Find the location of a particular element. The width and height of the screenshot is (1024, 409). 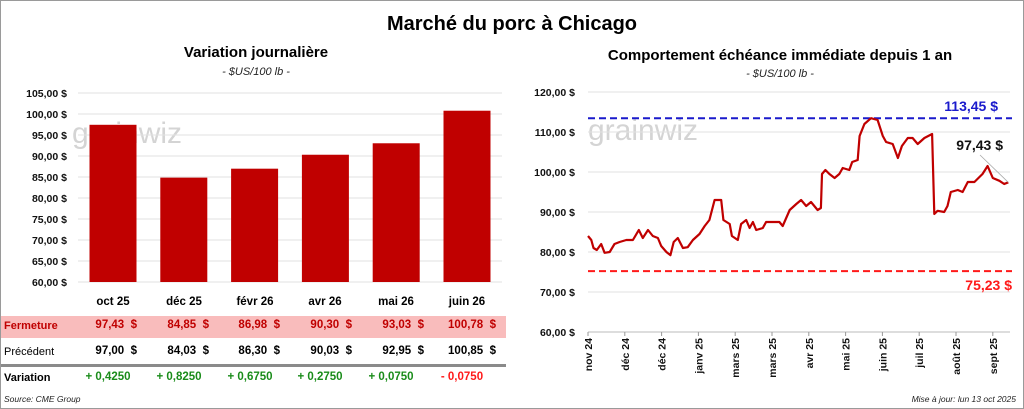

variation-value: - 0,0750 is located at coordinates (462, 377).